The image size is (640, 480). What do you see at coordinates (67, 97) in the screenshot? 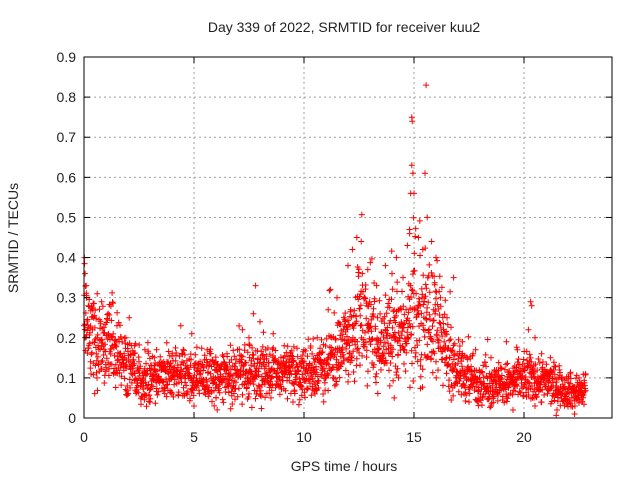
I see `y-tick-label: 0.8` at bounding box center [67, 97].